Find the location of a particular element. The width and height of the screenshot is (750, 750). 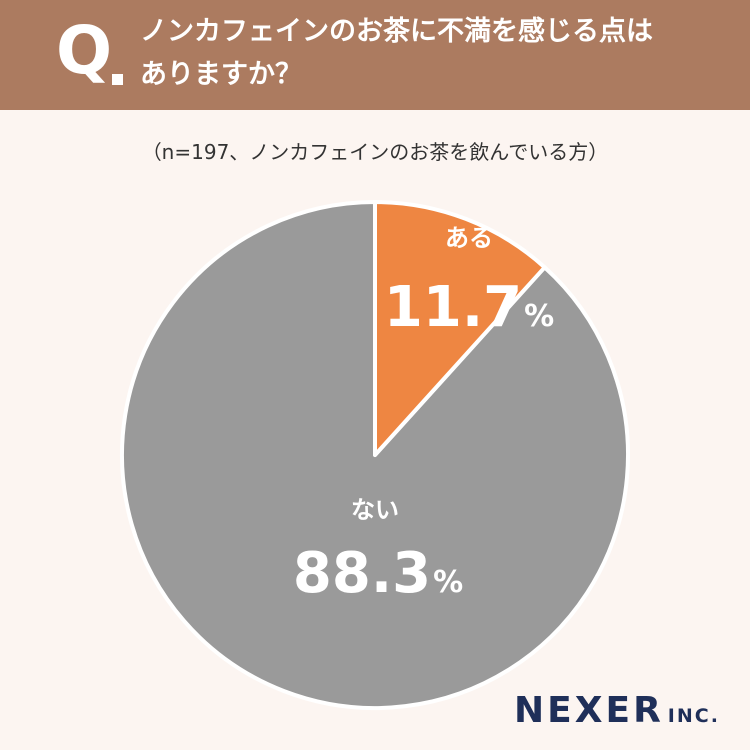

brand-suffix: INC. is located at coordinates (693, 716).